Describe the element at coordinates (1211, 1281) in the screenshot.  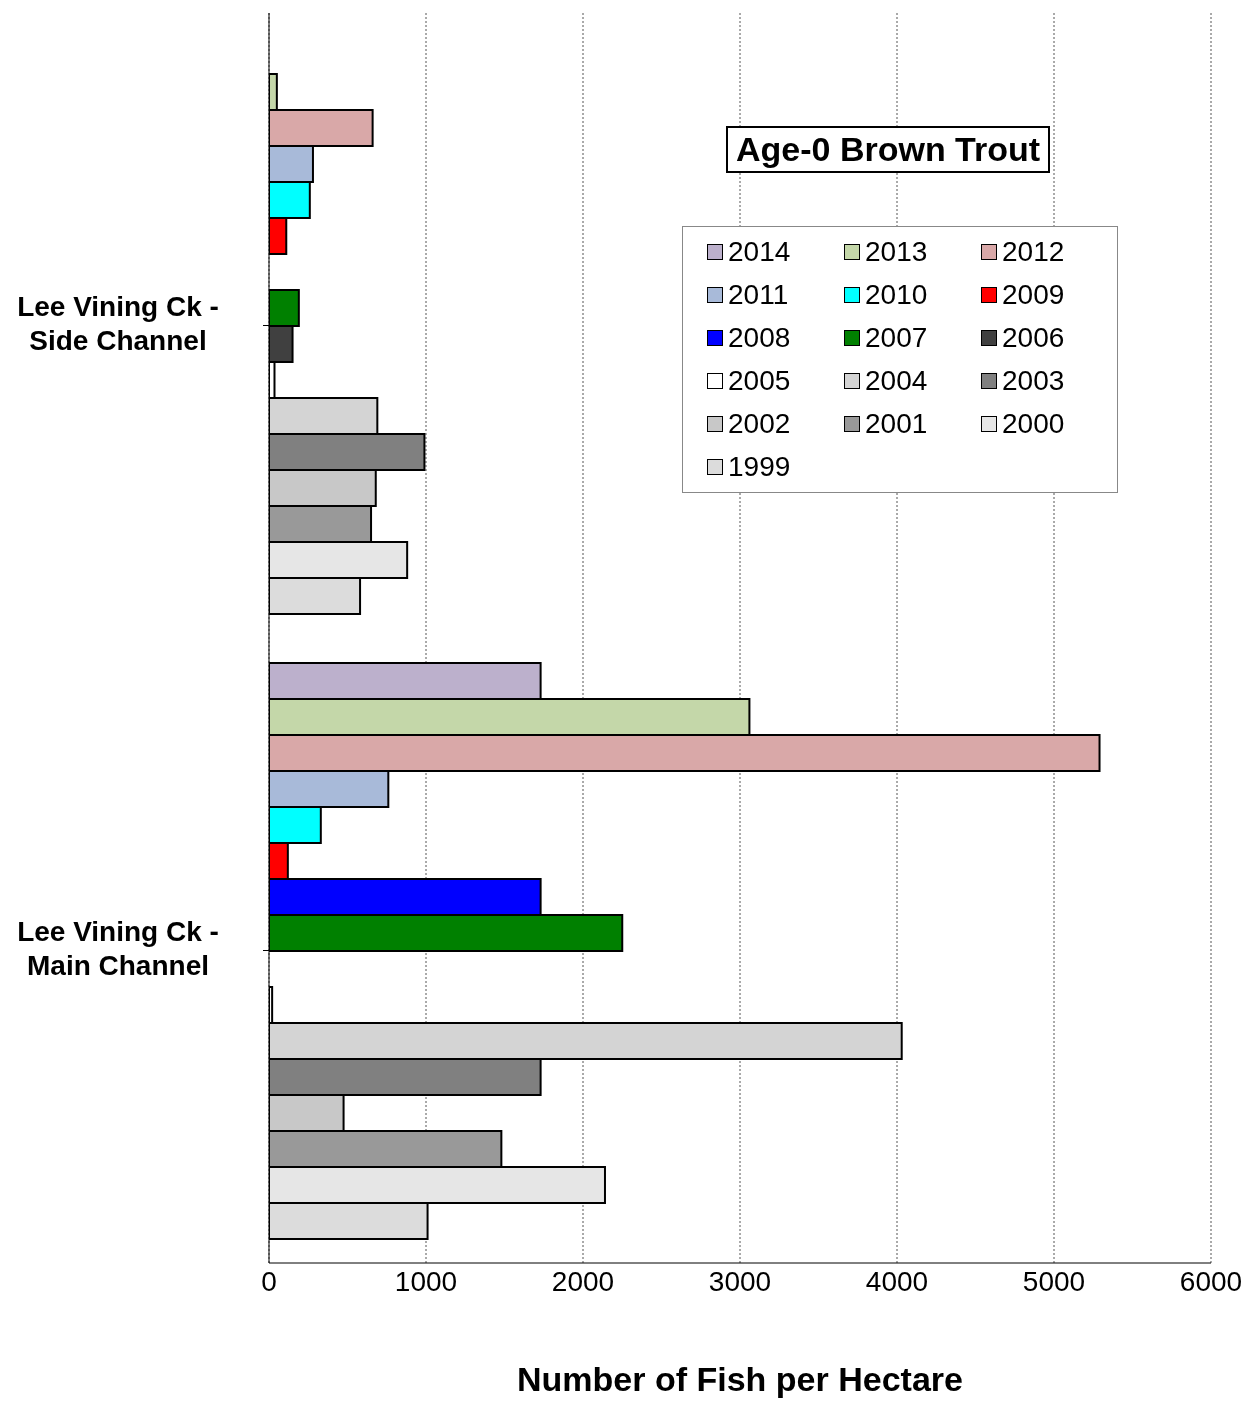
I see `x-tick-label: 6000` at that location.